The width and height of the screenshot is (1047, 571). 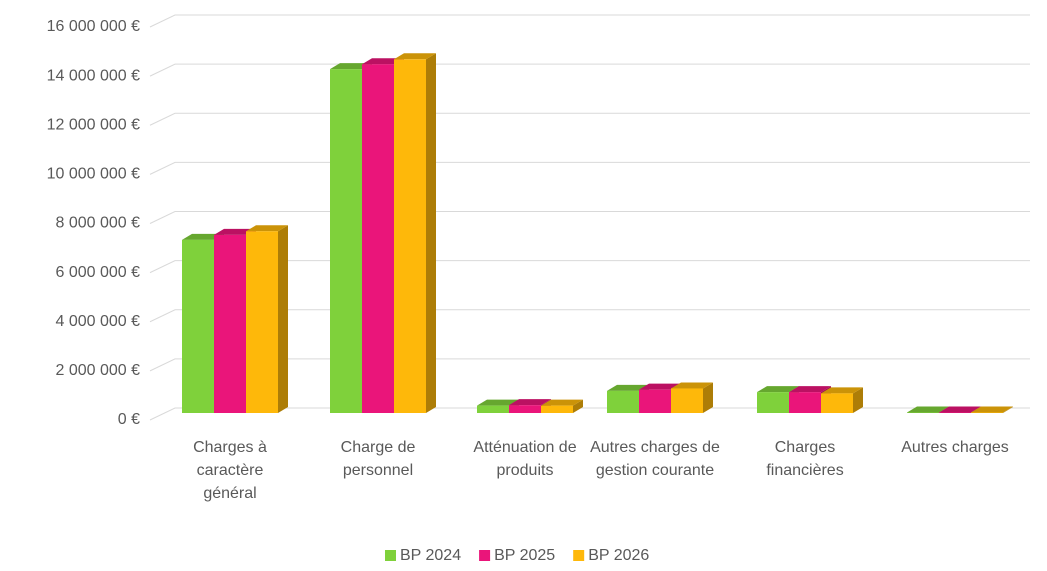 What do you see at coordinates (94, 26) in the screenshot?
I see `y-tick-label: 16 000 000 €` at bounding box center [94, 26].